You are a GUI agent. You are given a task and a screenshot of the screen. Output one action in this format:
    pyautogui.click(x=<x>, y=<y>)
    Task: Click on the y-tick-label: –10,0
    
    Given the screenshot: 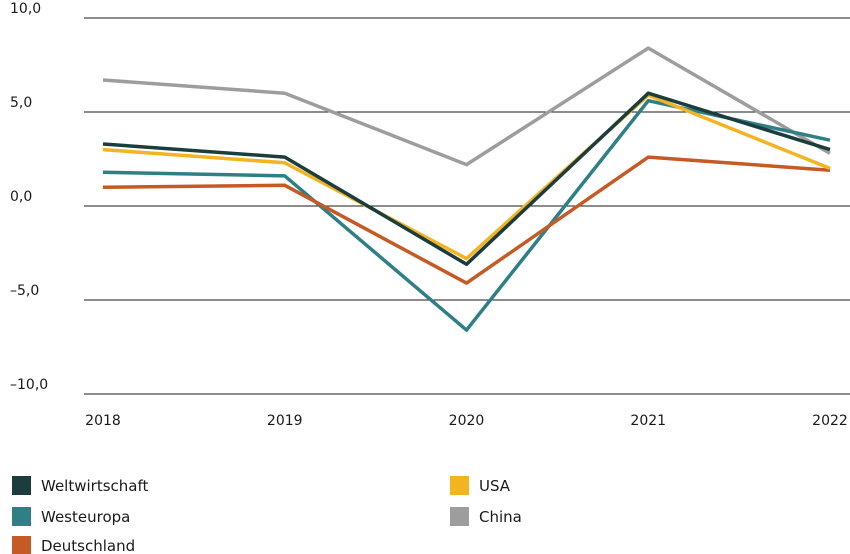 What is the action you would take?
    pyautogui.click(x=29, y=385)
    